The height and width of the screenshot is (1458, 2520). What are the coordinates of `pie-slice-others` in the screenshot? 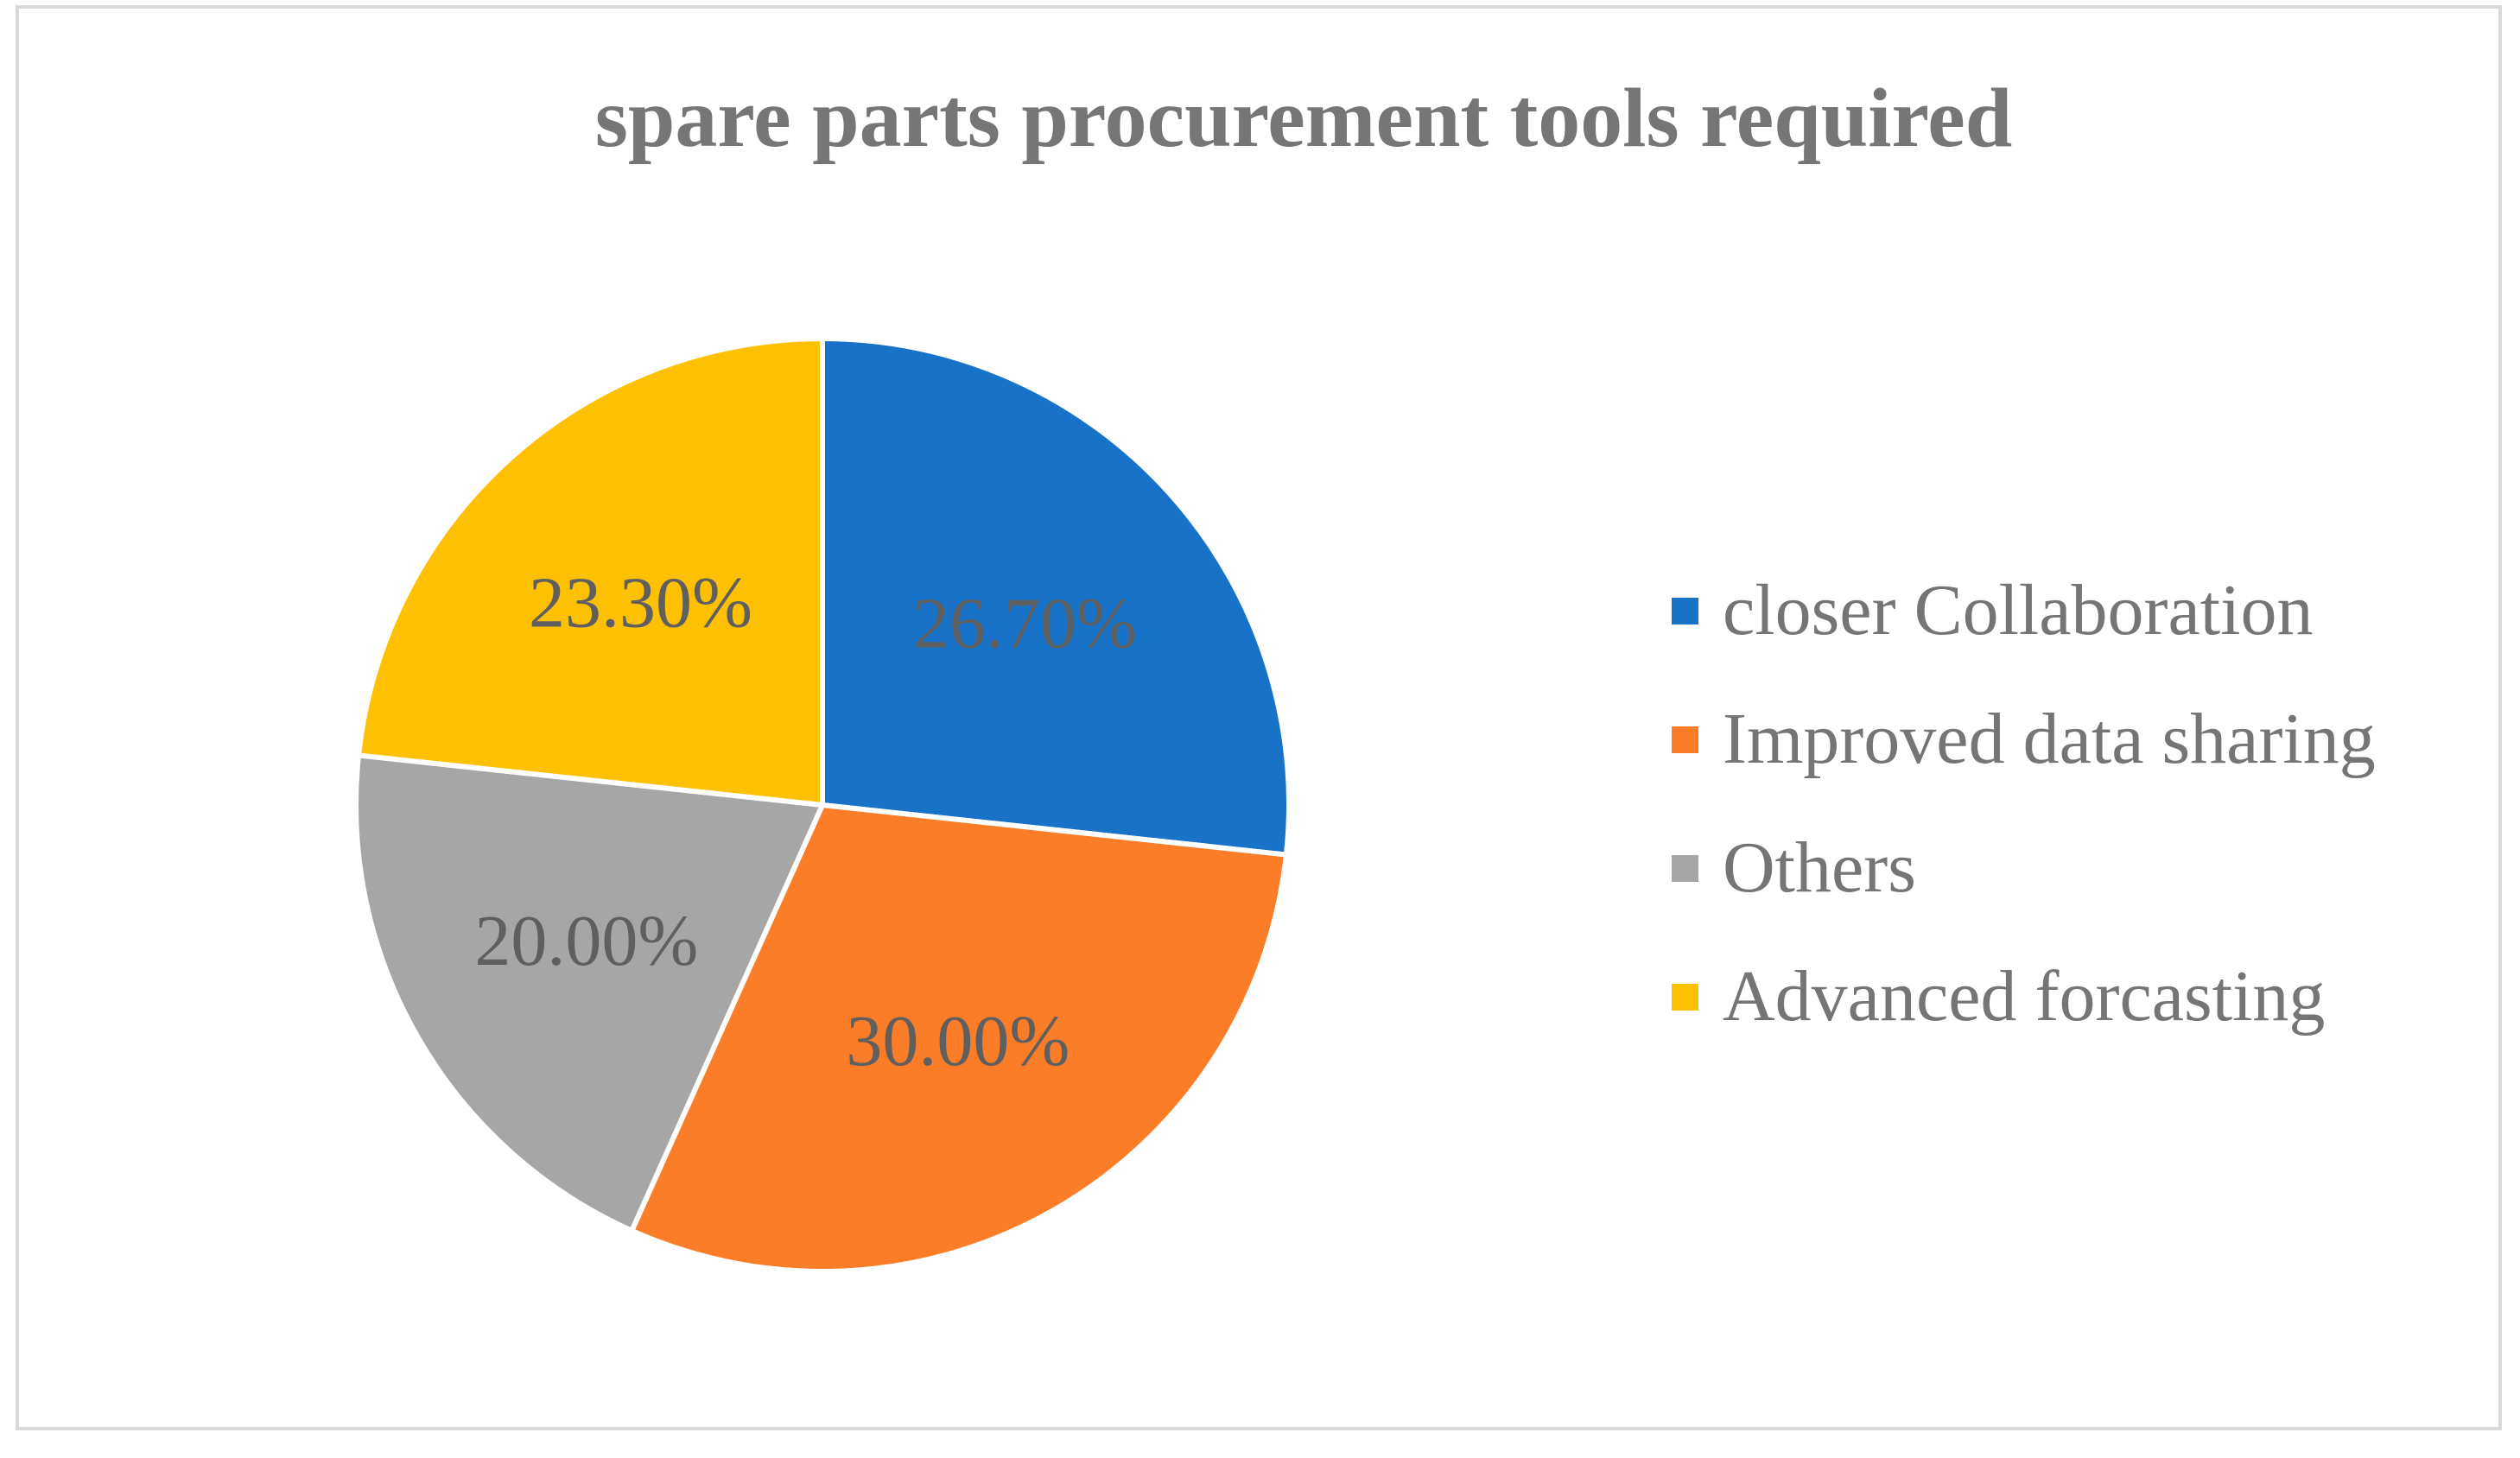 It's located at (589, 992).